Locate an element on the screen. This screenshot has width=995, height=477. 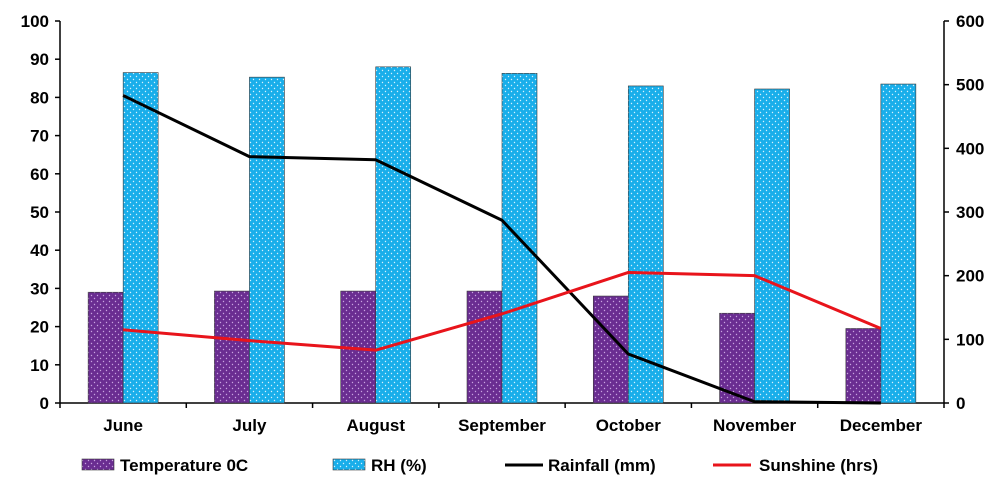
right-tick-label: 100 is located at coordinates (970, 339).